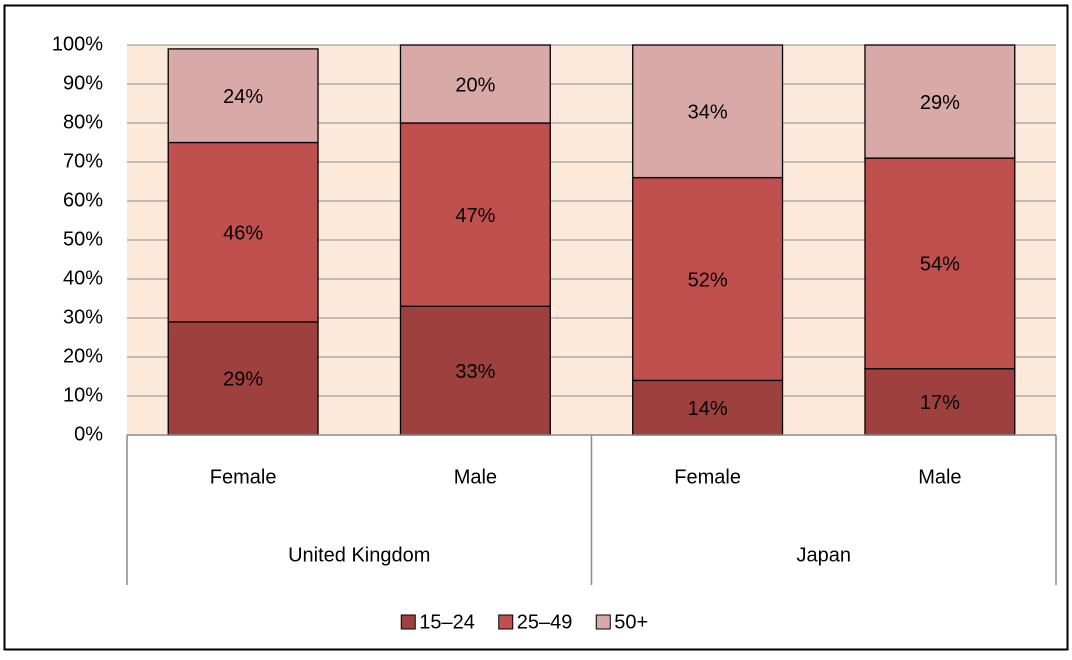  I want to click on data-label: 14%, so click(708, 409).